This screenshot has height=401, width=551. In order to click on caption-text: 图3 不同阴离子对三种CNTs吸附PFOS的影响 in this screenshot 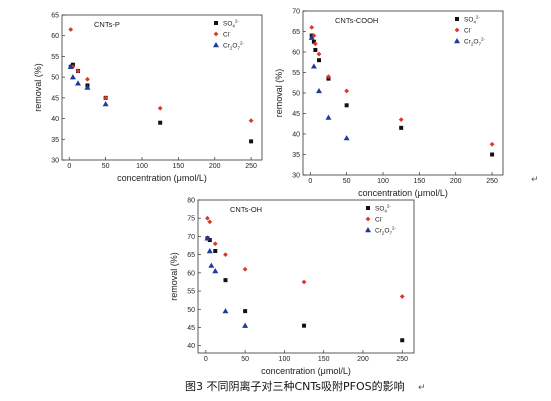, I will do `click(295, 386)`.